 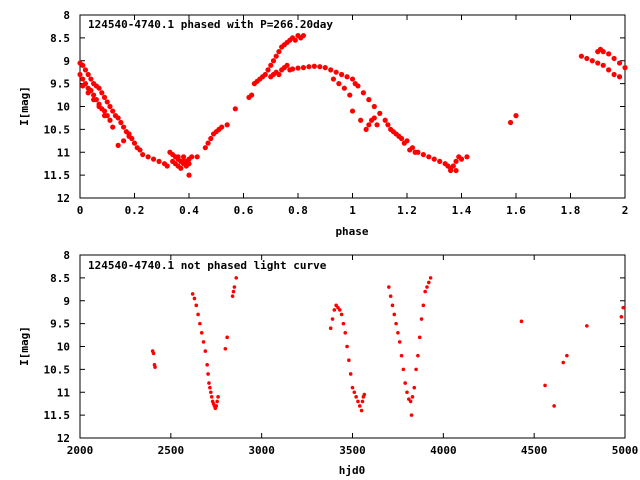 I want to click on phased-x-tick-label: 1, so click(x=352, y=210).